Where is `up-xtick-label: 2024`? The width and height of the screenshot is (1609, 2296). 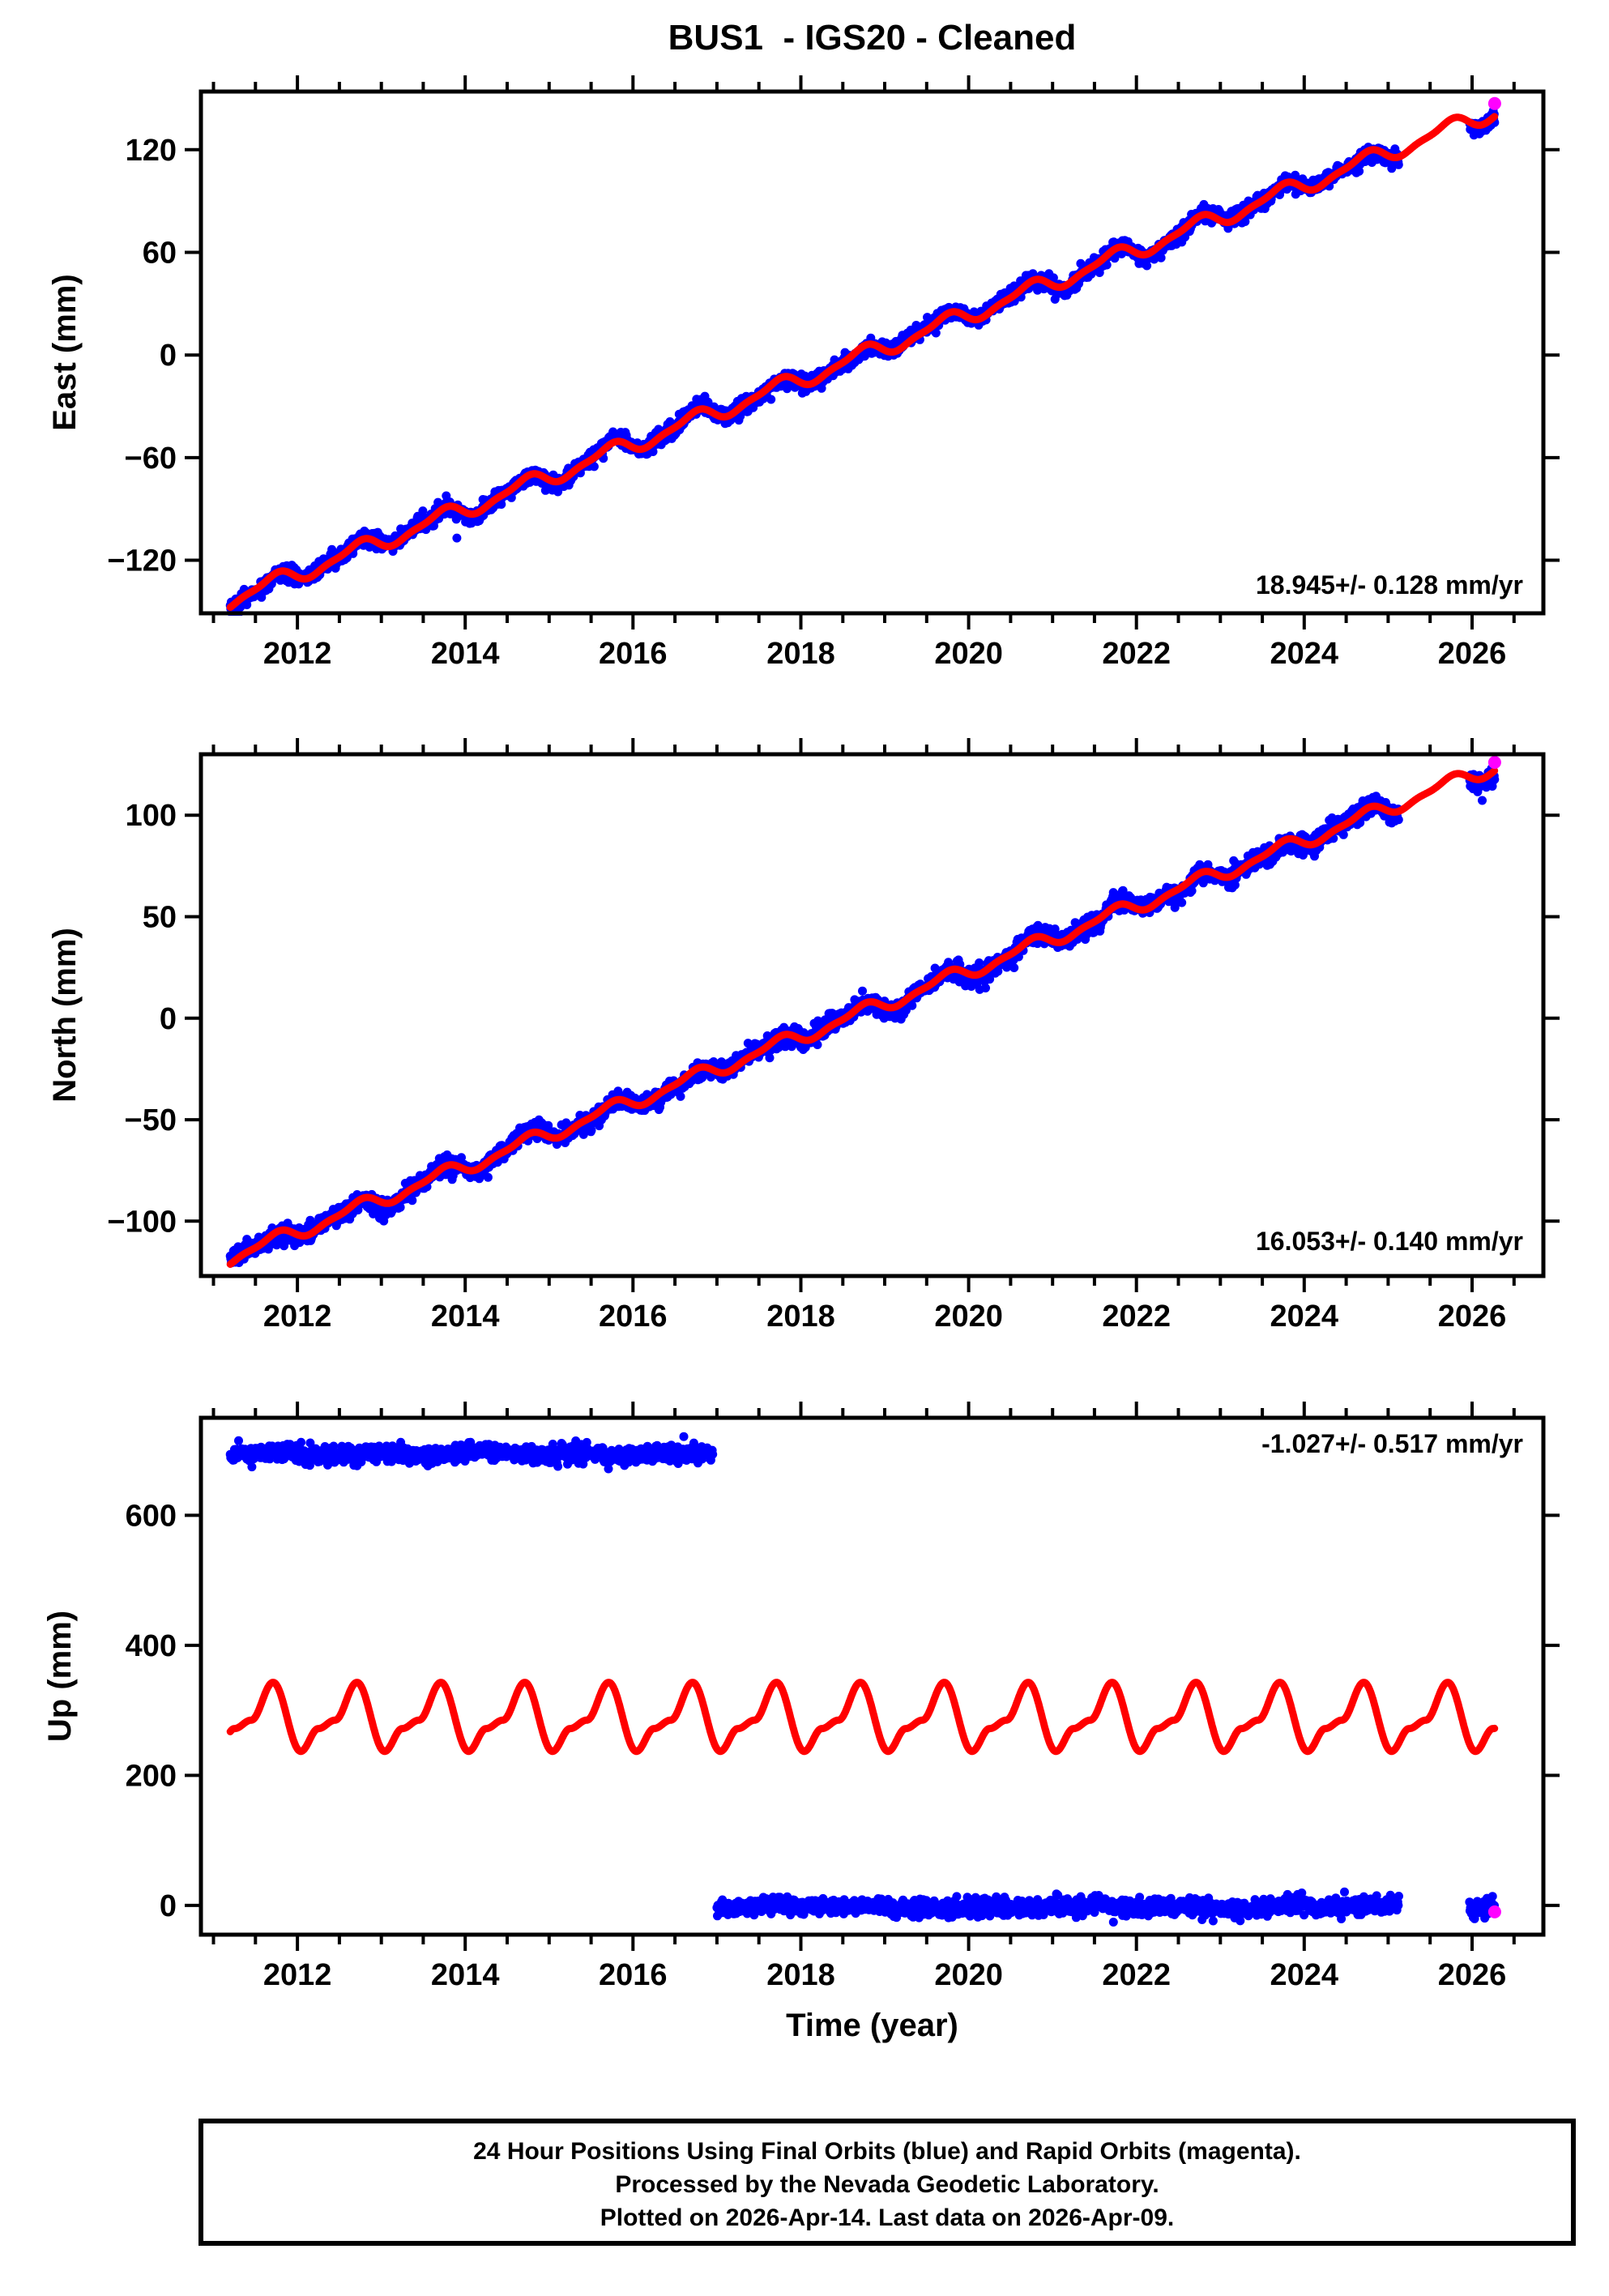
up-xtick-label: 2024 is located at coordinates (1304, 1975).